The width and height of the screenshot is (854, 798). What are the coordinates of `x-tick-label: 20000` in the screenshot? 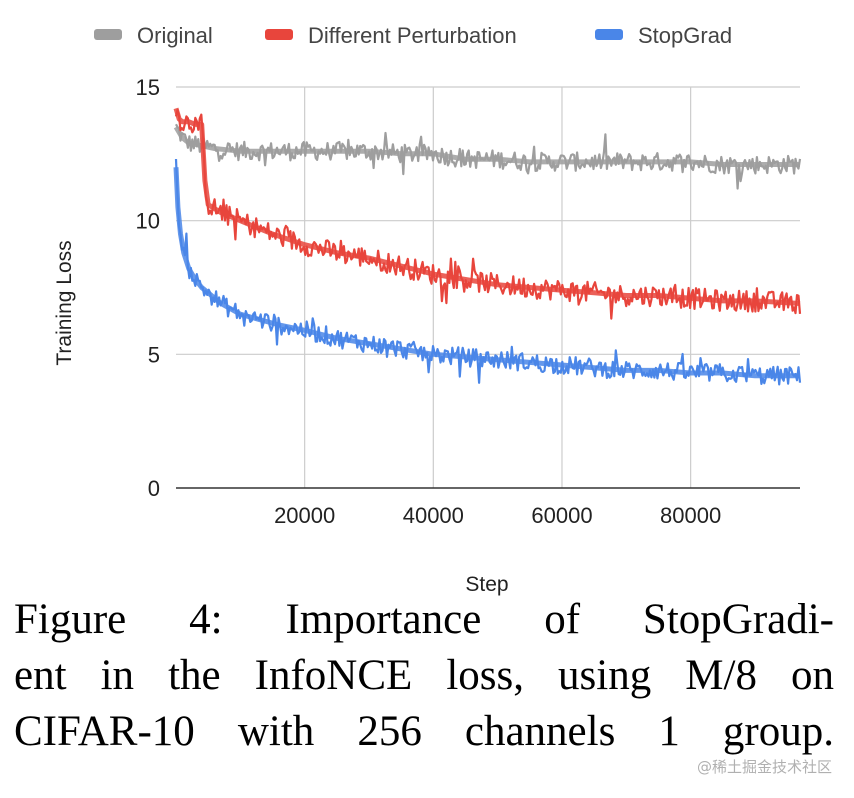 It's located at (304, 515).